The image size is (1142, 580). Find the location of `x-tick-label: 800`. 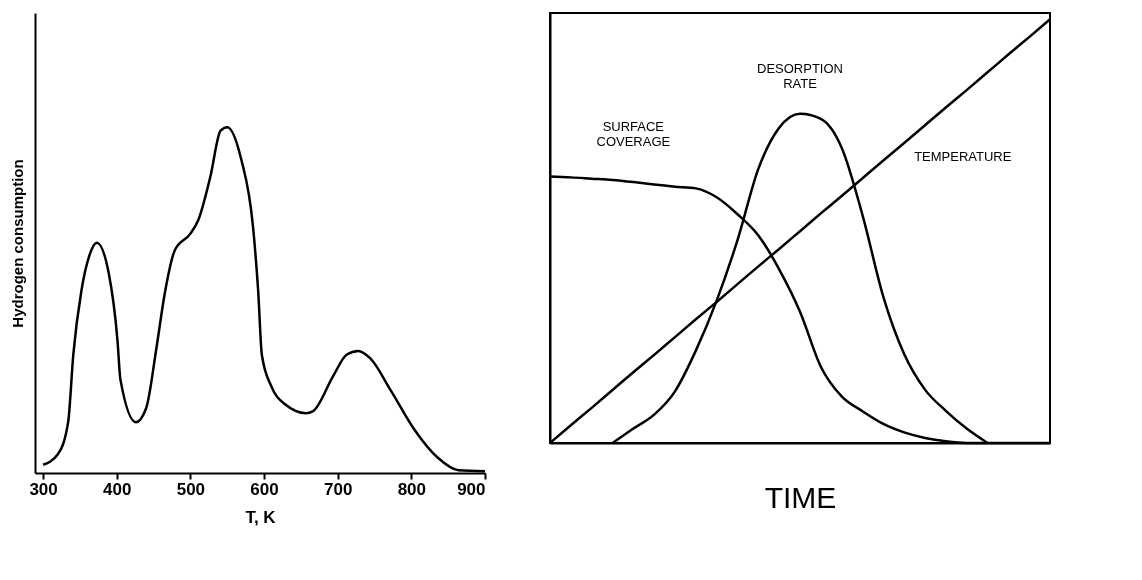

x-tick-label: 800 is located at coordinates (412, 489).